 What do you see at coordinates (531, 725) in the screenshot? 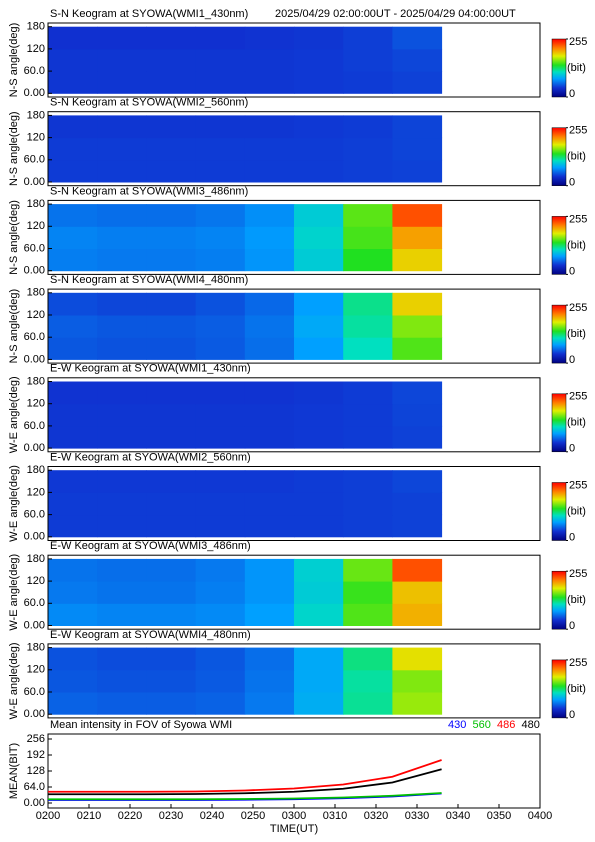
I see `legend-entry: 480` at bounding box center [531, 725].